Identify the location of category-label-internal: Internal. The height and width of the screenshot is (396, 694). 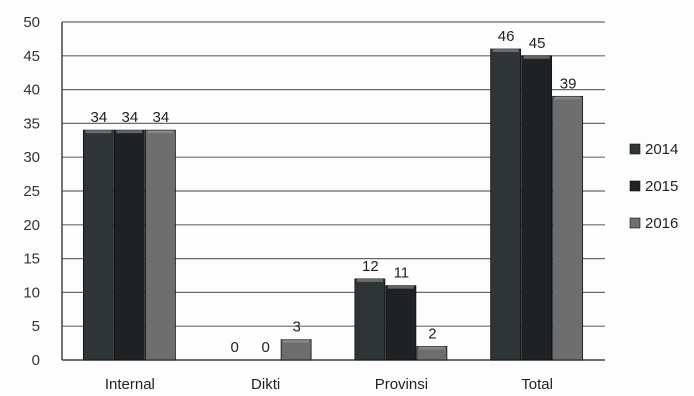
(130, 384).